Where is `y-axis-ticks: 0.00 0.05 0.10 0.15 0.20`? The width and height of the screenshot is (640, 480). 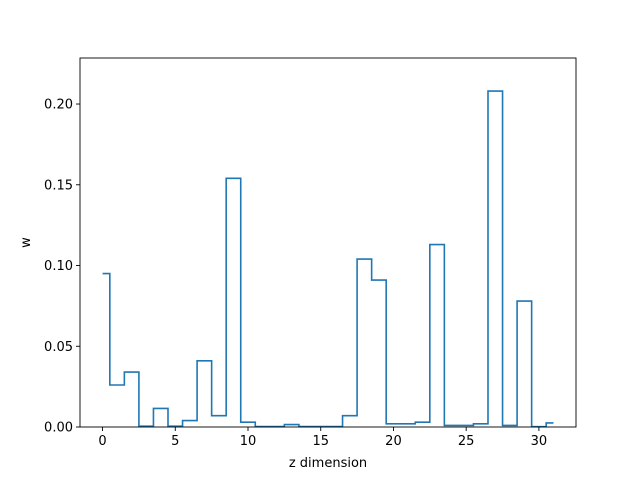 y-axis-ticks: 0.00 0.05 0.10 0.15 0.20 is located at coordinates (62, 267).